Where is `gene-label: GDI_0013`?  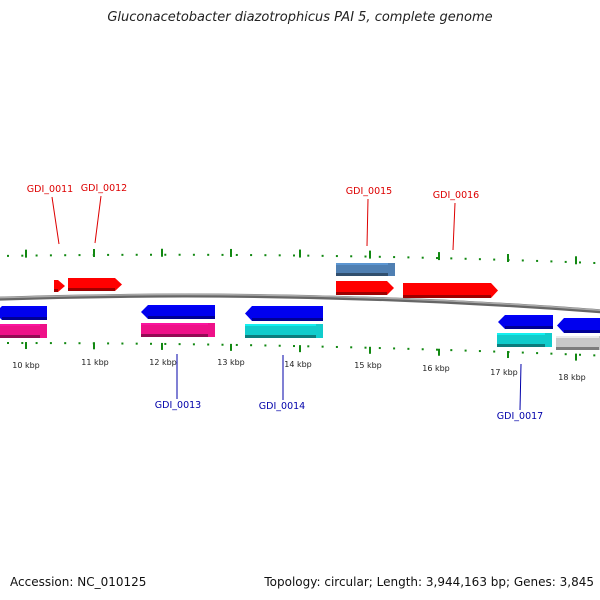
gene-label: GDI_0013 is located at coordinates (178, 405).